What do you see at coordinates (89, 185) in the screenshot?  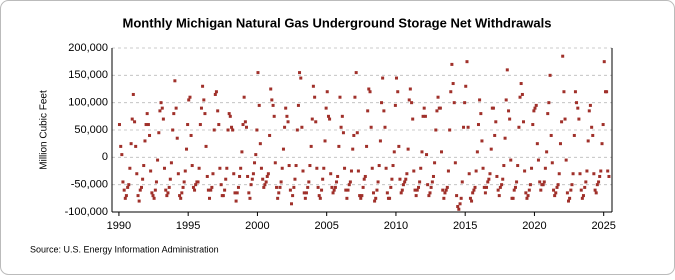 I see `y-tick-label: -50,000` at bounding box center [89, 185].